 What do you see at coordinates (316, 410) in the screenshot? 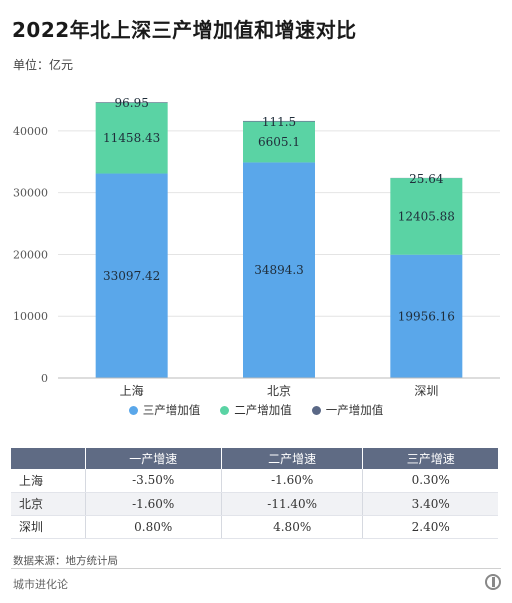
I see `legend-dot-primary` at bounding box center [316, 410].